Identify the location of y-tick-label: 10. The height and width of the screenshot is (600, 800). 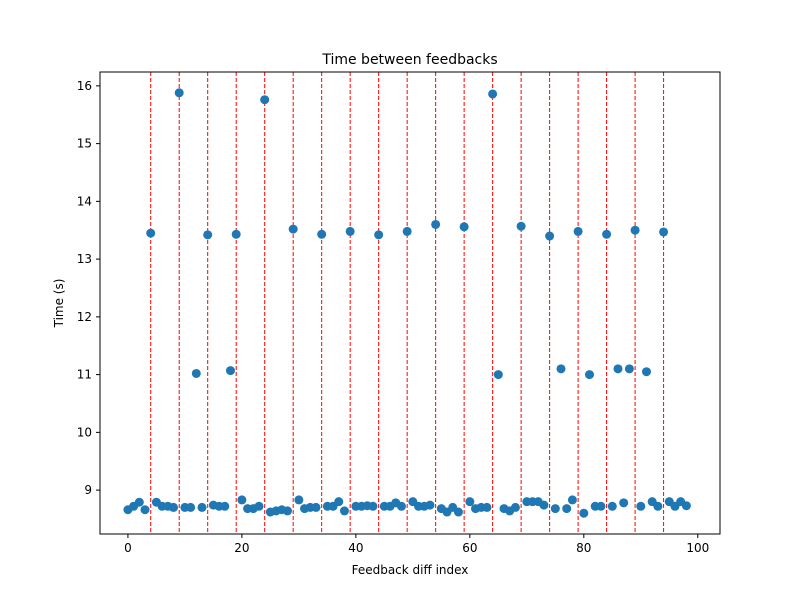
(84, 432).